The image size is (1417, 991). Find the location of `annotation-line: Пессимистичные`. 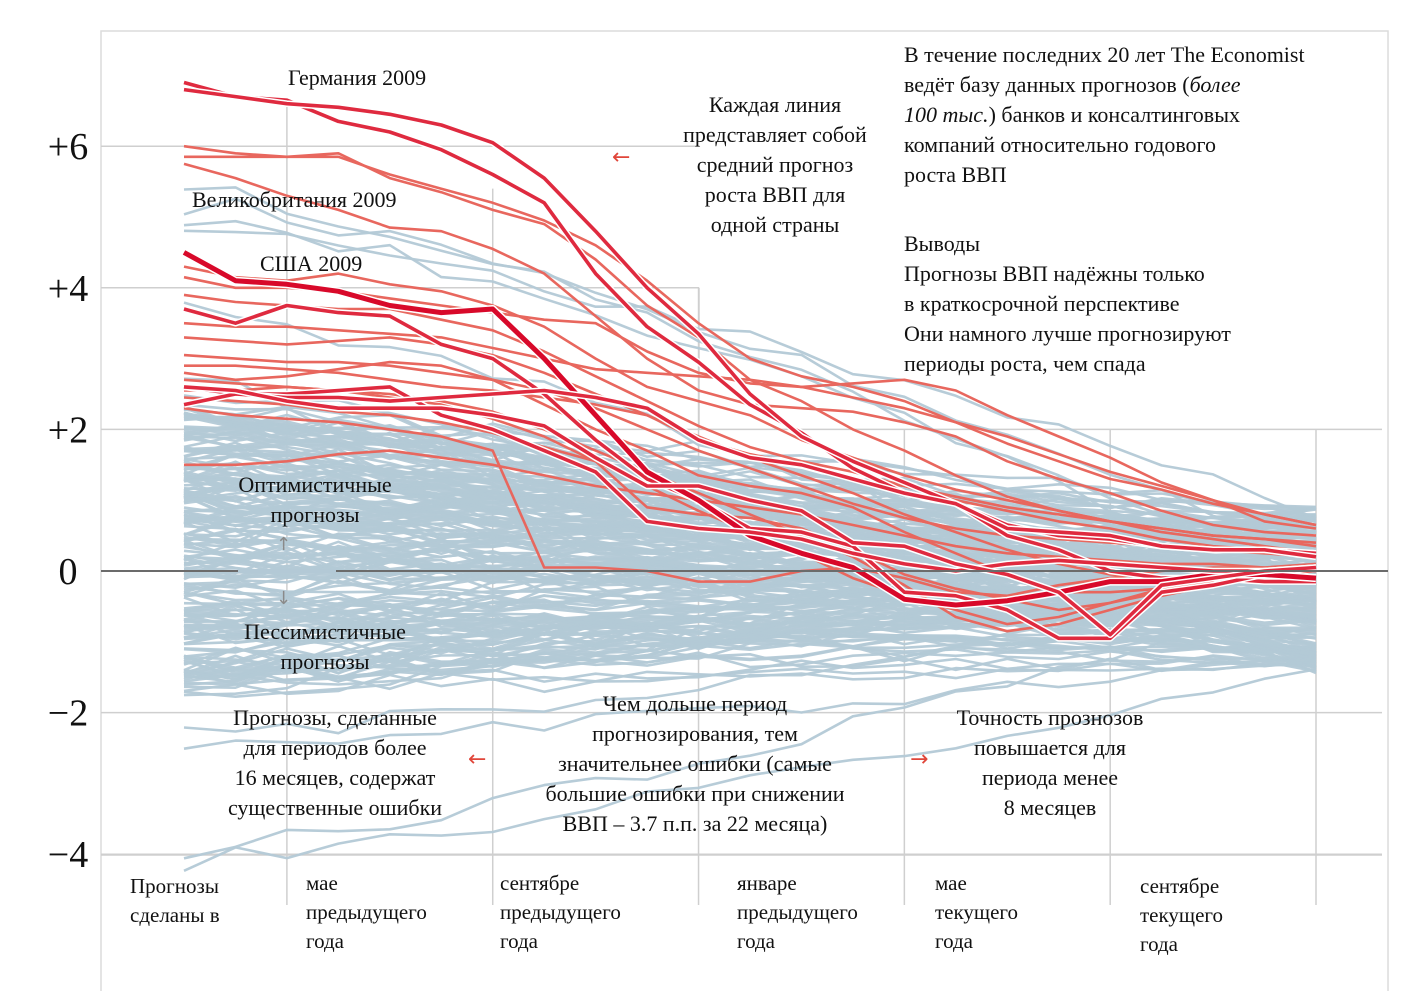

annotation-line: Пессимистичные is located at coordinates (325, 631).